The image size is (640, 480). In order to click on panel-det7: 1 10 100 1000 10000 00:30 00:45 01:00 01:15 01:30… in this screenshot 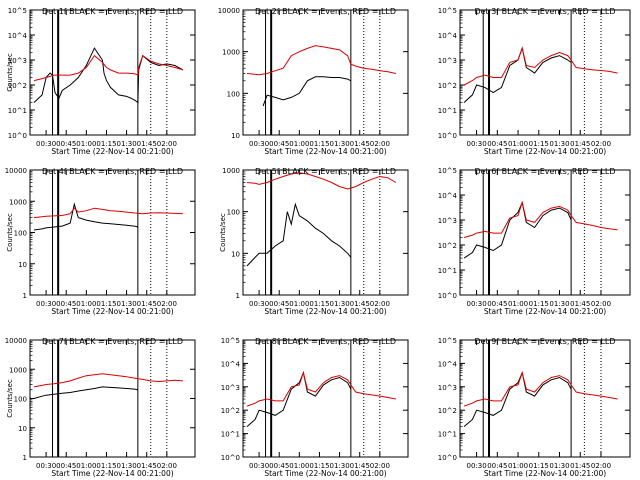, I will do `click(100, 407)`.